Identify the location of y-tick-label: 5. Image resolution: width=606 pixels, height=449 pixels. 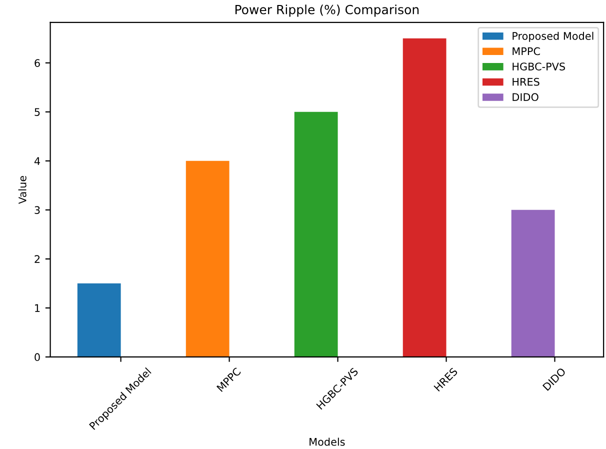
(37, 112).